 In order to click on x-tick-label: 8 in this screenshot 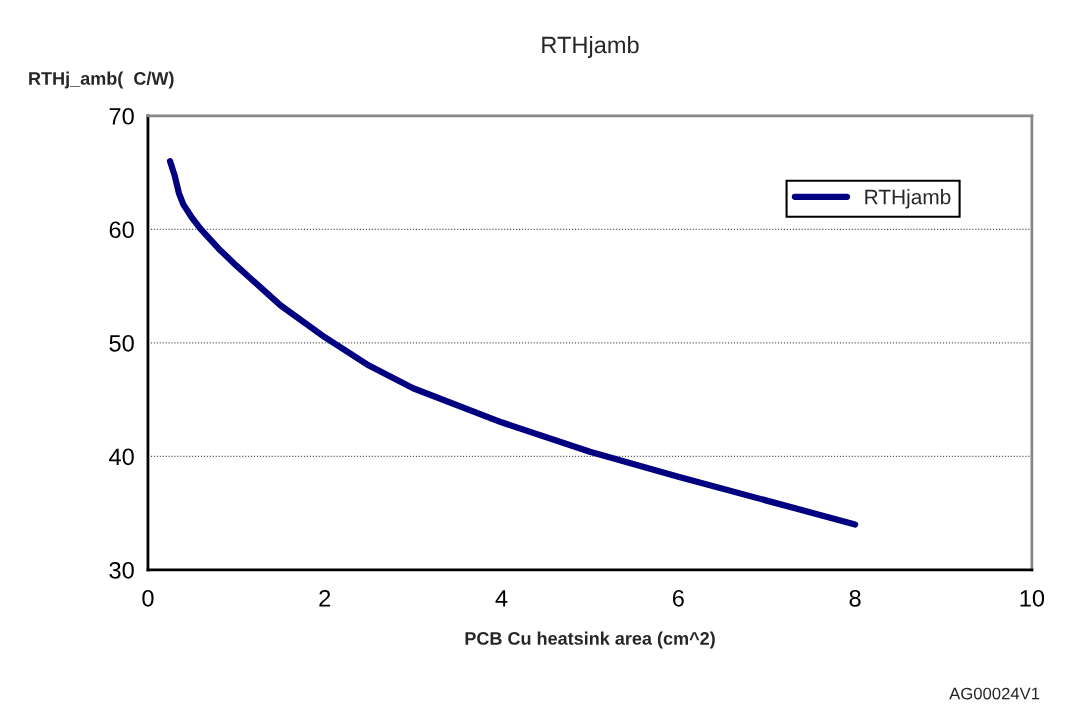, I will do `click(855, 598)`.